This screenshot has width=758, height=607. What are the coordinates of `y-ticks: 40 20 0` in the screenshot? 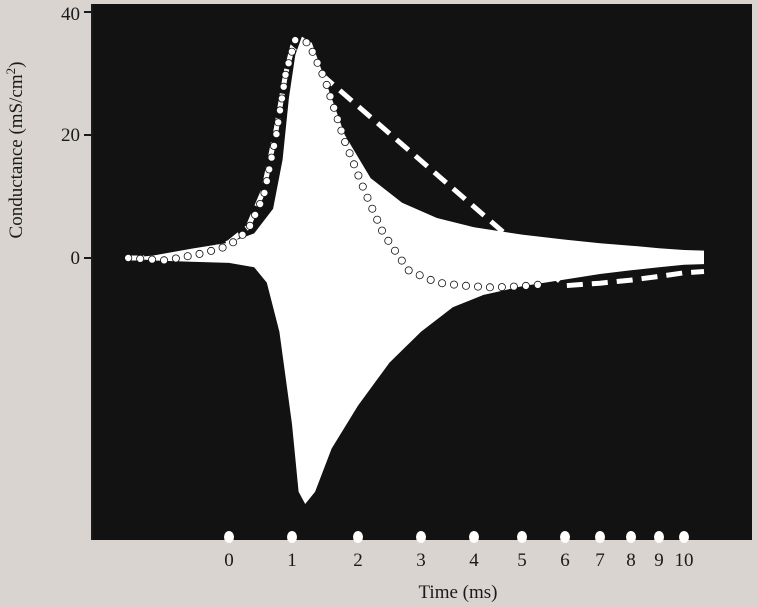 It's located at (76, 136).